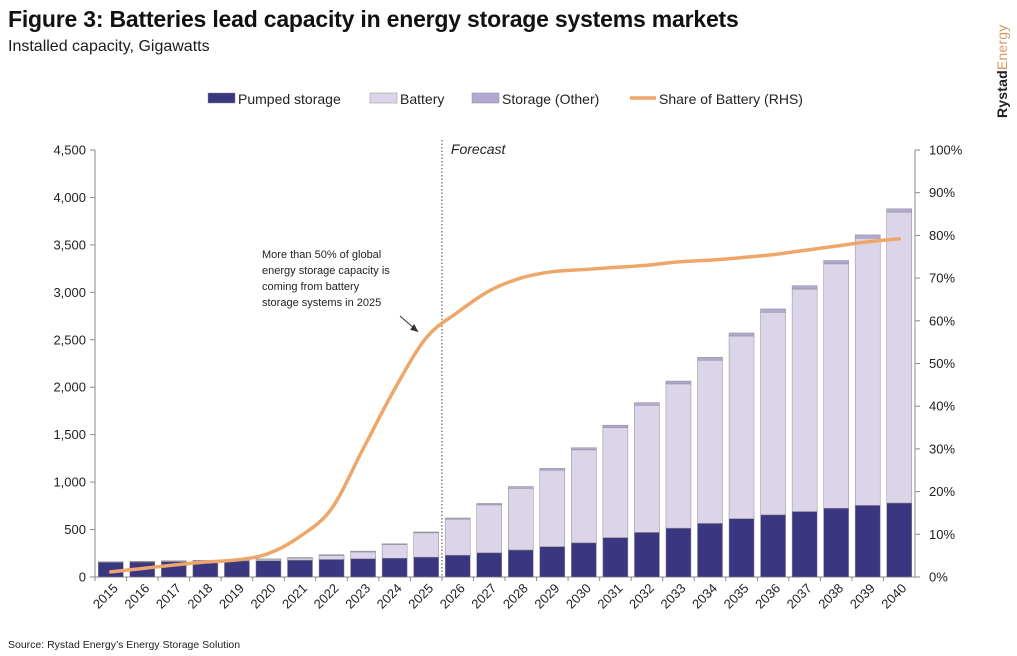  I want to click on annotation-text-line: storage systems in 2025, so click(321, 303).